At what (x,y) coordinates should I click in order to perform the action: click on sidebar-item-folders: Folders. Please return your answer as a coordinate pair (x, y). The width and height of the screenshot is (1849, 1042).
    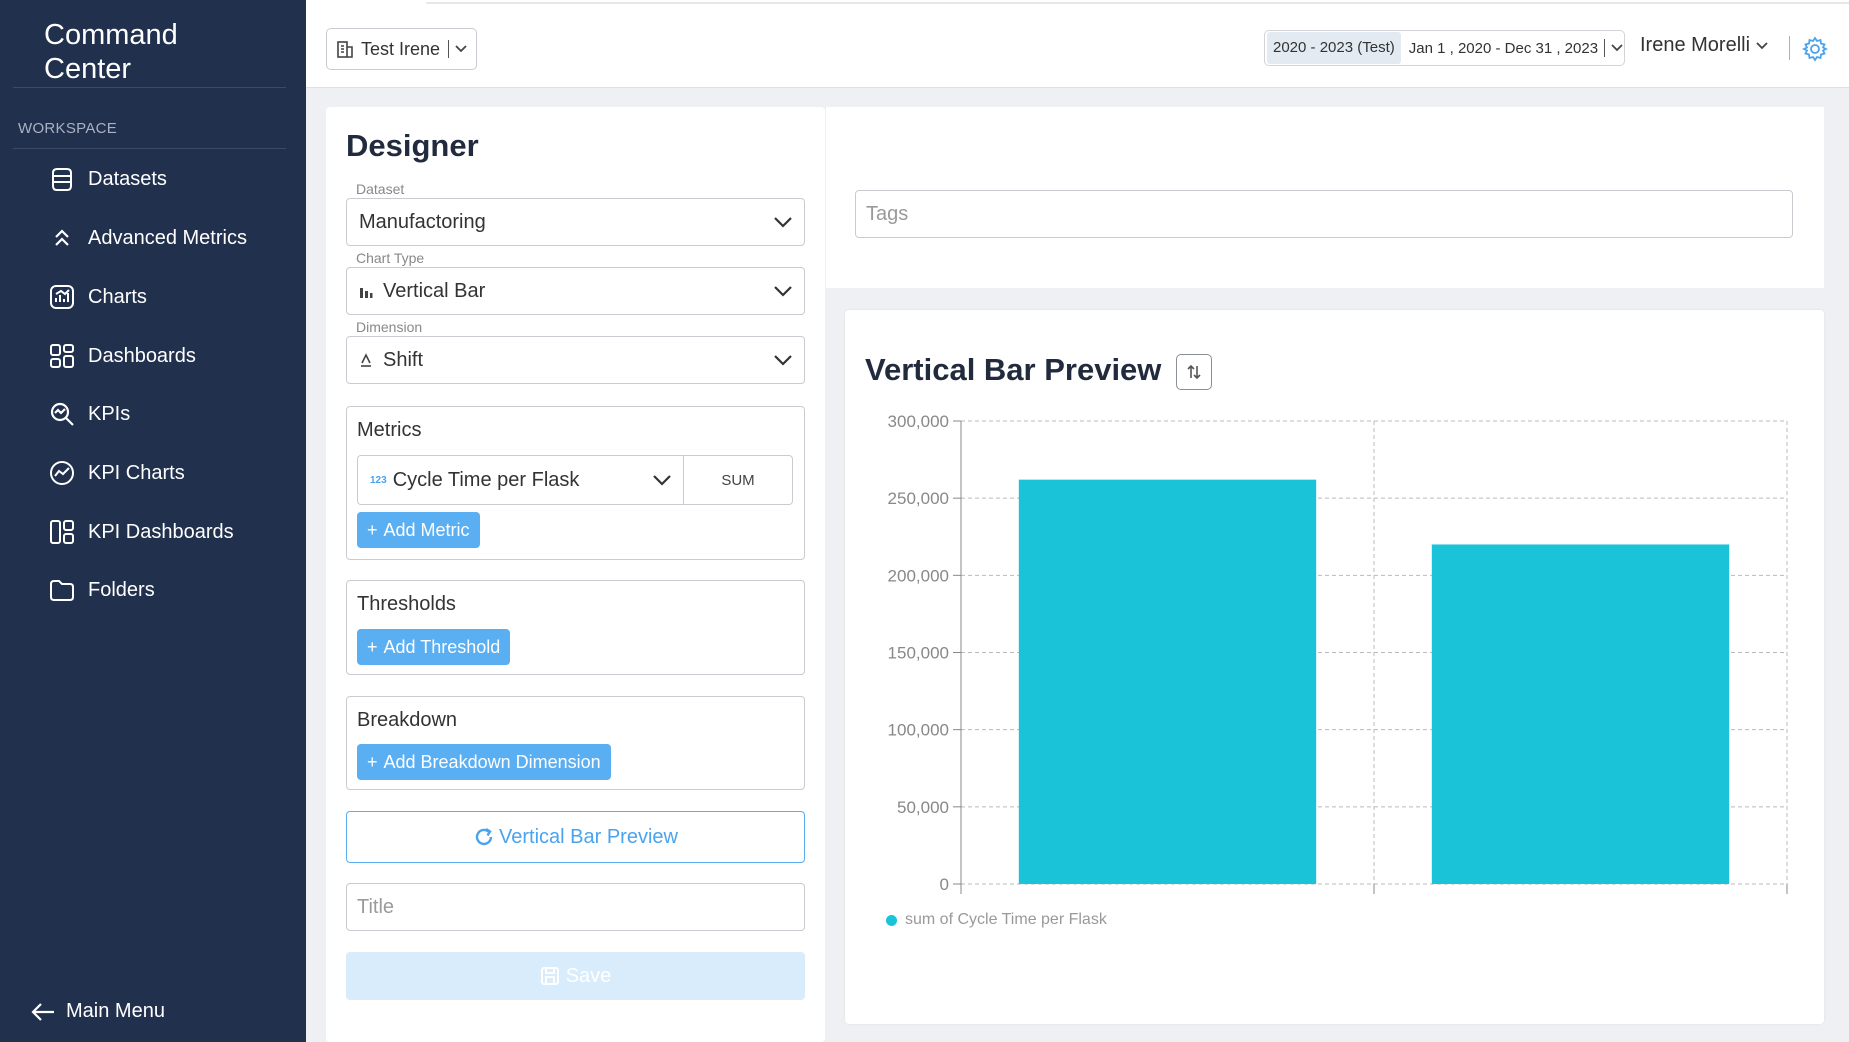
    Looking at the image, I should click on (101, 590).